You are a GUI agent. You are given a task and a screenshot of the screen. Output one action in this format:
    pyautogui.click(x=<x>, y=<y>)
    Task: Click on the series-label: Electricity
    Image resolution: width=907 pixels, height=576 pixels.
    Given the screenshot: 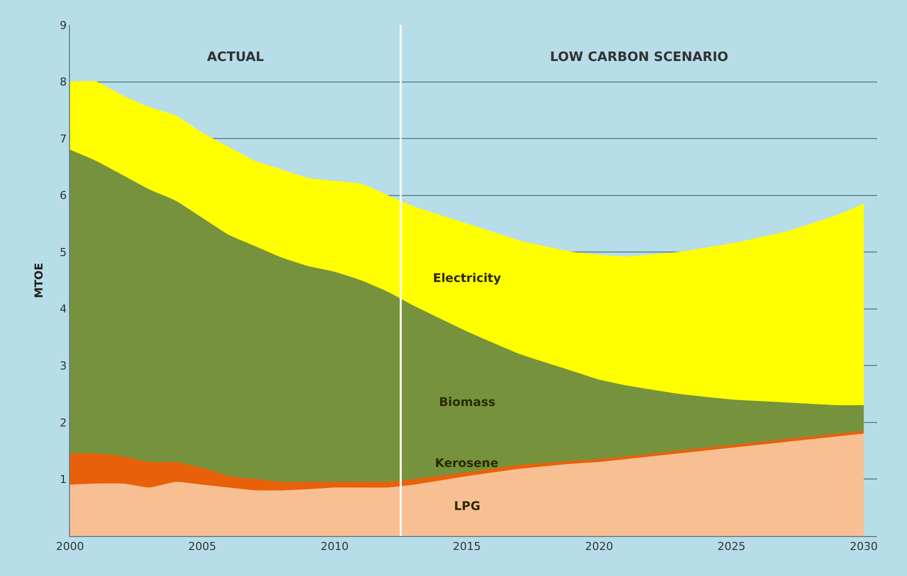 What is the action you would take?
    pyautogui.click(x=467, y=278)
    